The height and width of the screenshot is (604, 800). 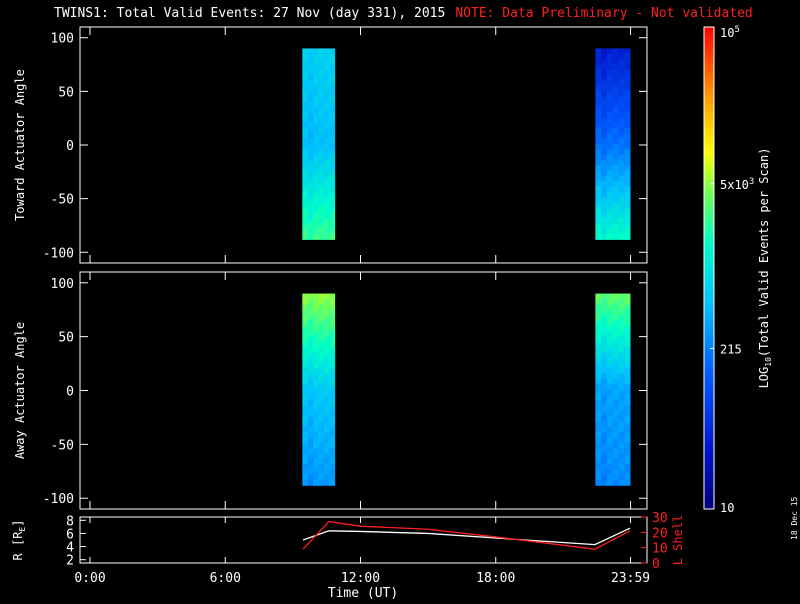 What do you see at coordinates (660, 533) in the screenshot?
I see `orbit-y2tick-label: 20` at bounding box center [660, 533].